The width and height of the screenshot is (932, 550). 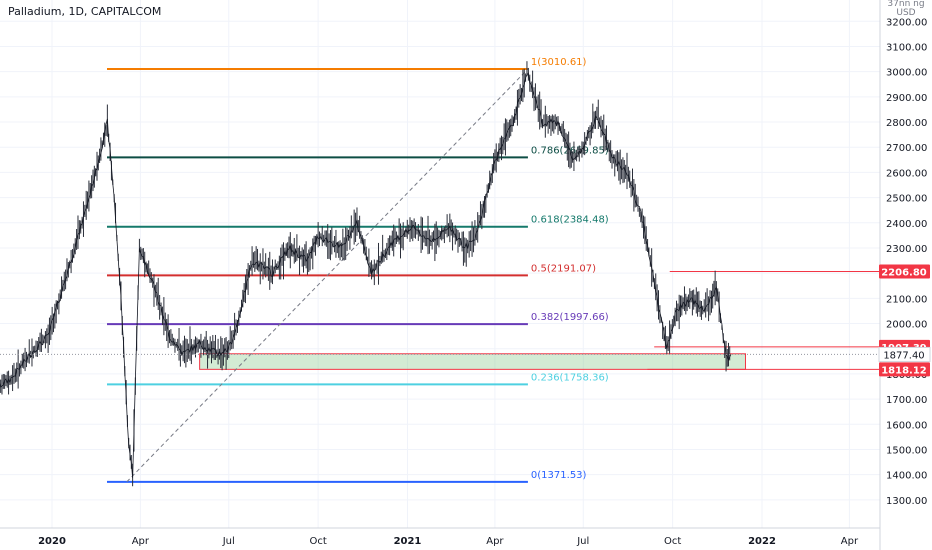 I want to click on y-tick-label: 2000.00, so click(x=906, y=325).